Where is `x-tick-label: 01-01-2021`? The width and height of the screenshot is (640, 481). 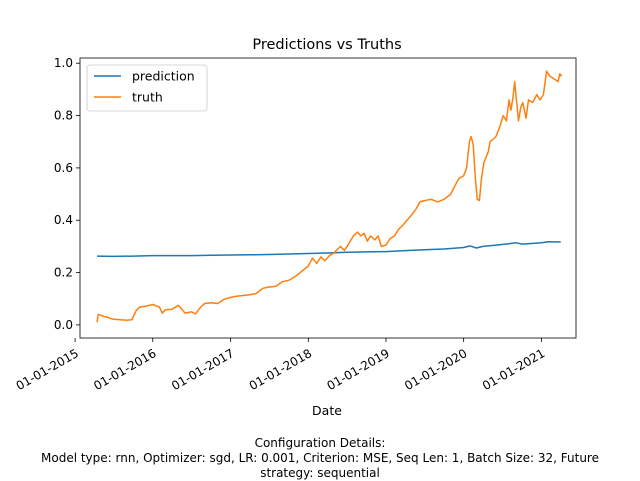
x-tick-label: 01-01-2021 is located at coordinates (513, 369).